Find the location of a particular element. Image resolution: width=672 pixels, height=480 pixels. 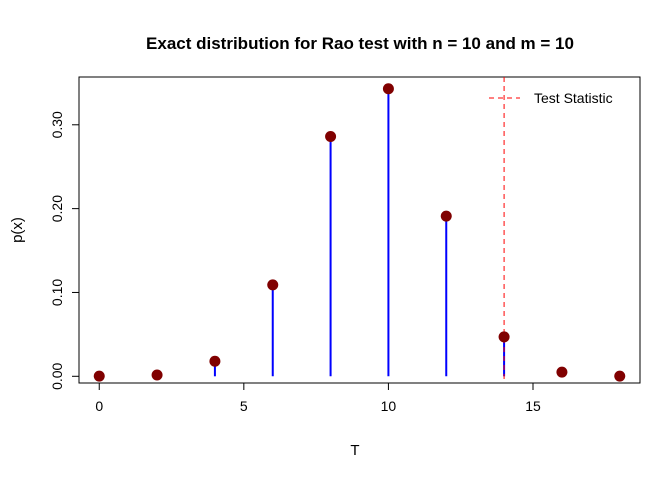

y-tick-label: 0.00 is located at coordinates (57, 375).